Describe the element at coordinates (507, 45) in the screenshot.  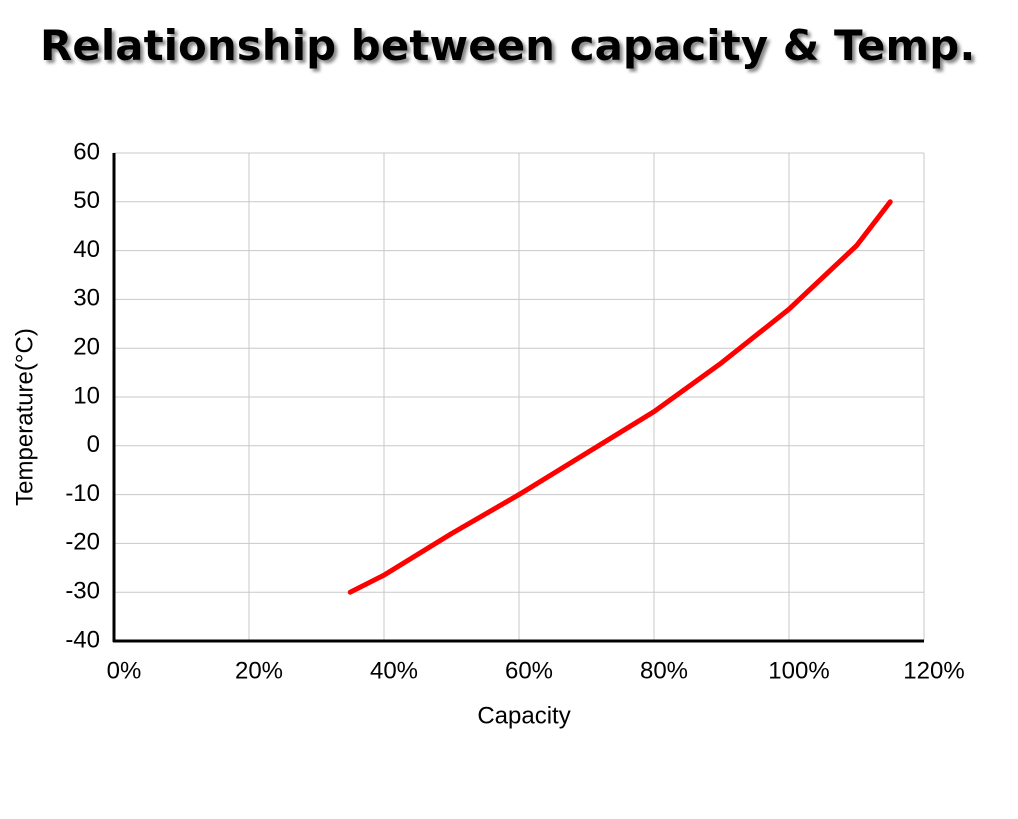
I see `chart-title: Relationship between capacity & Temp.` at that location.